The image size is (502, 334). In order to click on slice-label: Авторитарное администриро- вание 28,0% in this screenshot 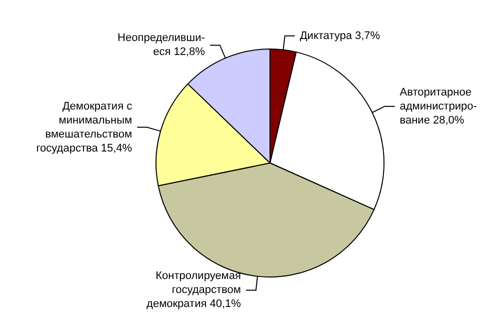, I will do `click(439, 106)`.